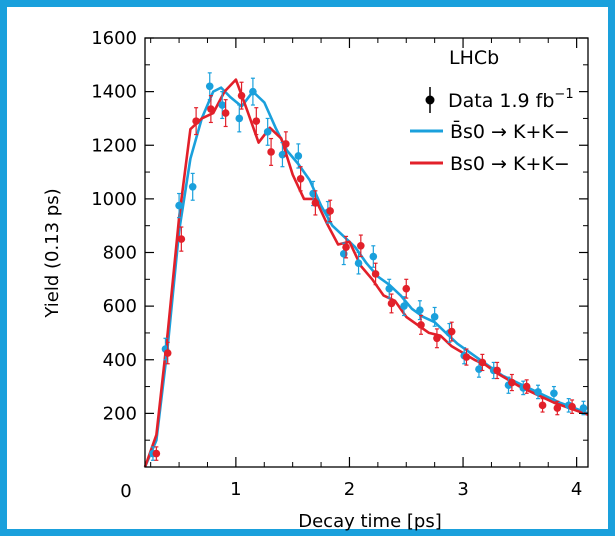 The height and width of the screenshot is (536, 615). Describe the element at coordinates (510, 131) in the screenshot. I see `legend-label-bsbar: B̄s0 → K+K−` at that location.